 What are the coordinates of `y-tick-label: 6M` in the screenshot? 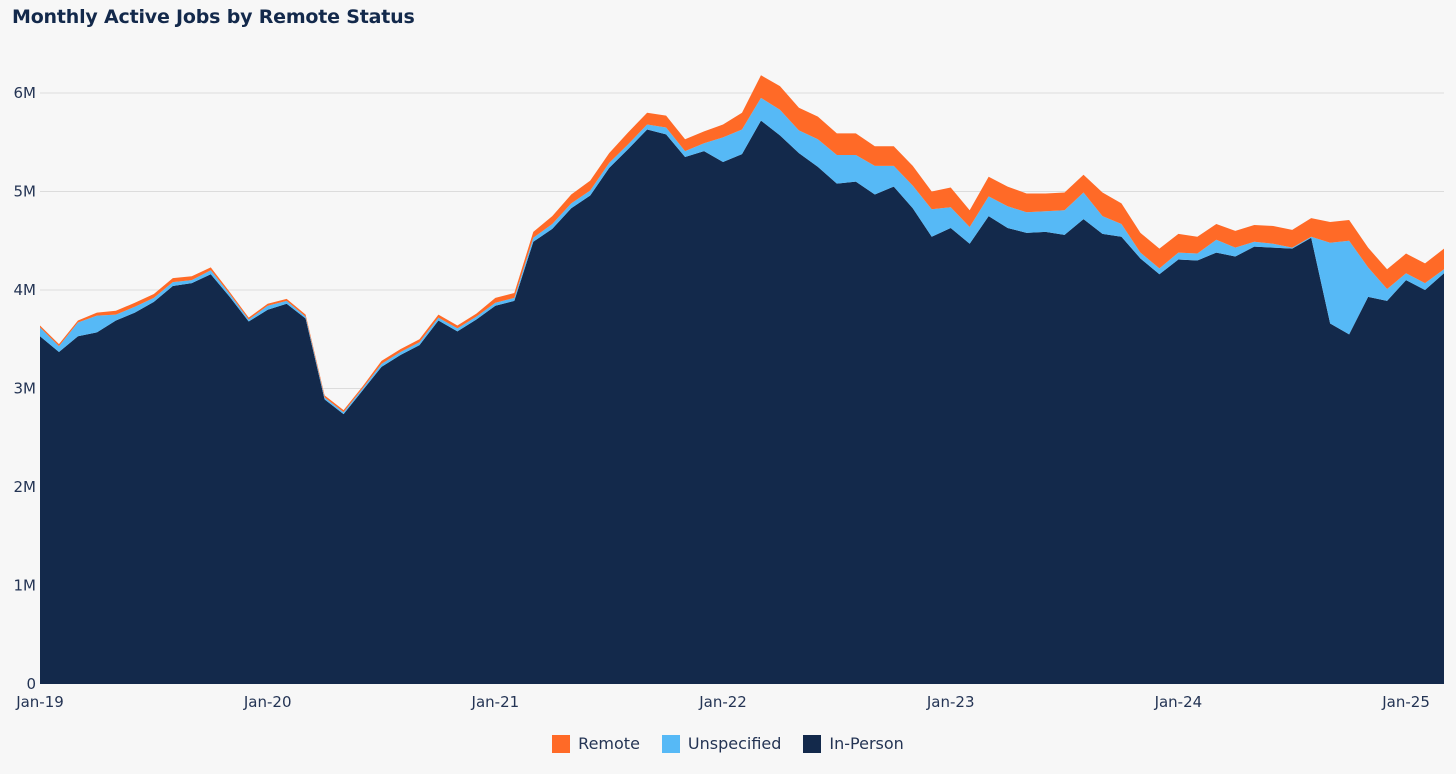 It's located at (25, 93).